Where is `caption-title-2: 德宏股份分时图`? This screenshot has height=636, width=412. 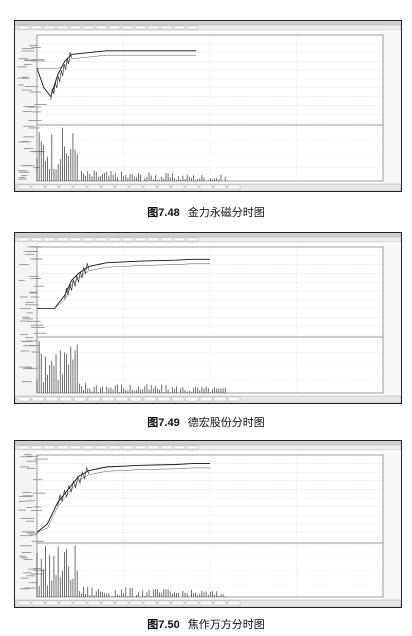 caption-title-2: 德宏股份分时图 is located at coordinates (226, 422).